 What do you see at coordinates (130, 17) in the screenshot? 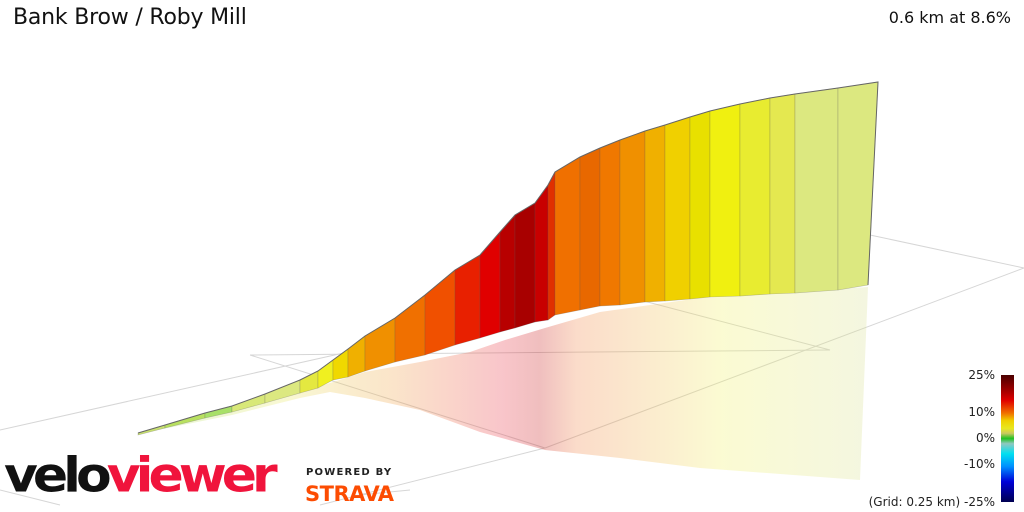
I see `segment-title: Bank Brow / Roby Mill` at bounding box center [130, 17].